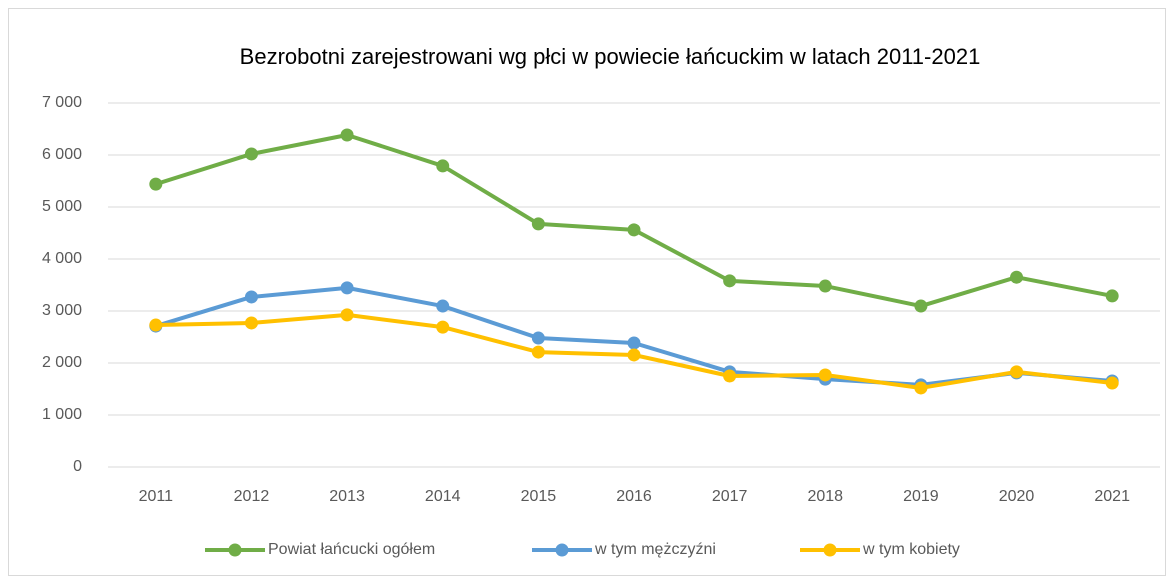 Image resolution: width=1174 pixels, height=584 pixels. Describe the element at coordinates (1017, 496) in the screenshot. I see `x-tick-label: 2020` at that location.